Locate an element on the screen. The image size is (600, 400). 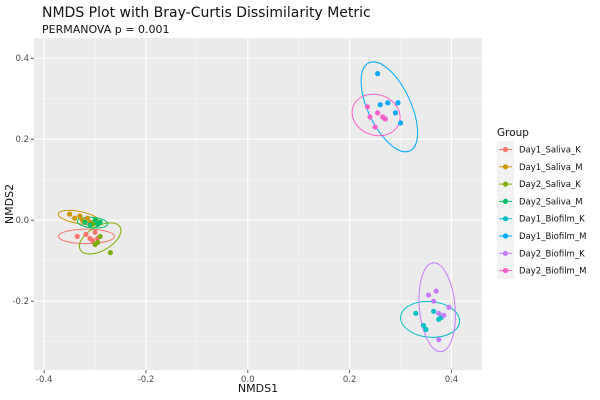
legend-label-Day1_Biofilm_M: Day1_Biofilm_M is located at coordinates (552, 237).